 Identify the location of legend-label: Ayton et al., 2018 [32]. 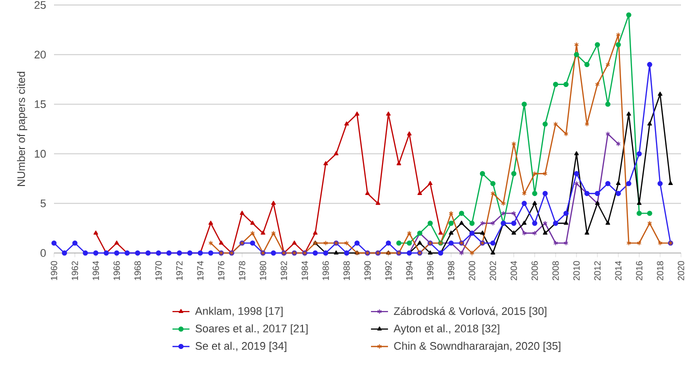
(447, 329).